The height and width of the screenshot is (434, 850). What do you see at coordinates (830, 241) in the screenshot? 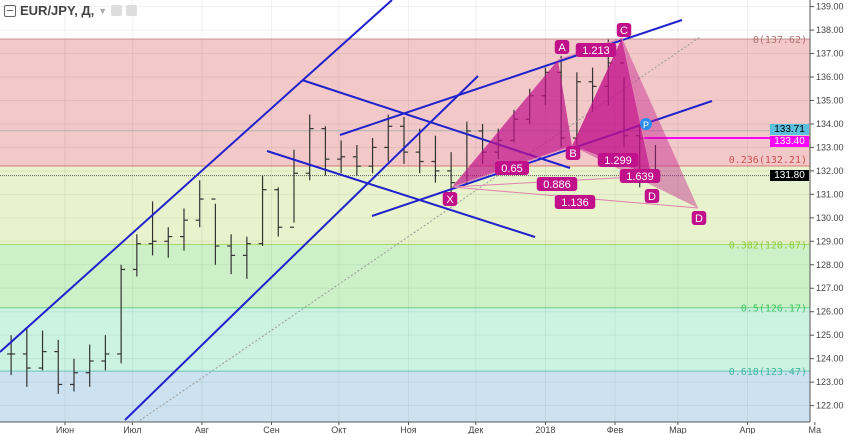
I see `y-tick-label: 129.00` at bounding box center [830, 241].